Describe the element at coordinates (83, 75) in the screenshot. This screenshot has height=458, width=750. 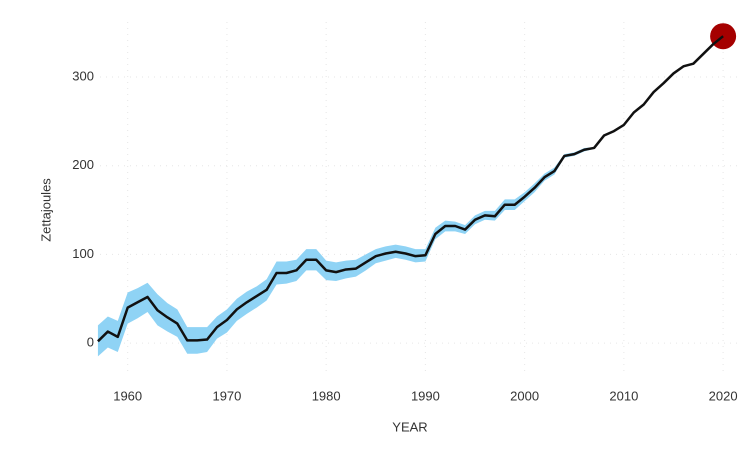
I see `y-tick-label: 300` at that location.